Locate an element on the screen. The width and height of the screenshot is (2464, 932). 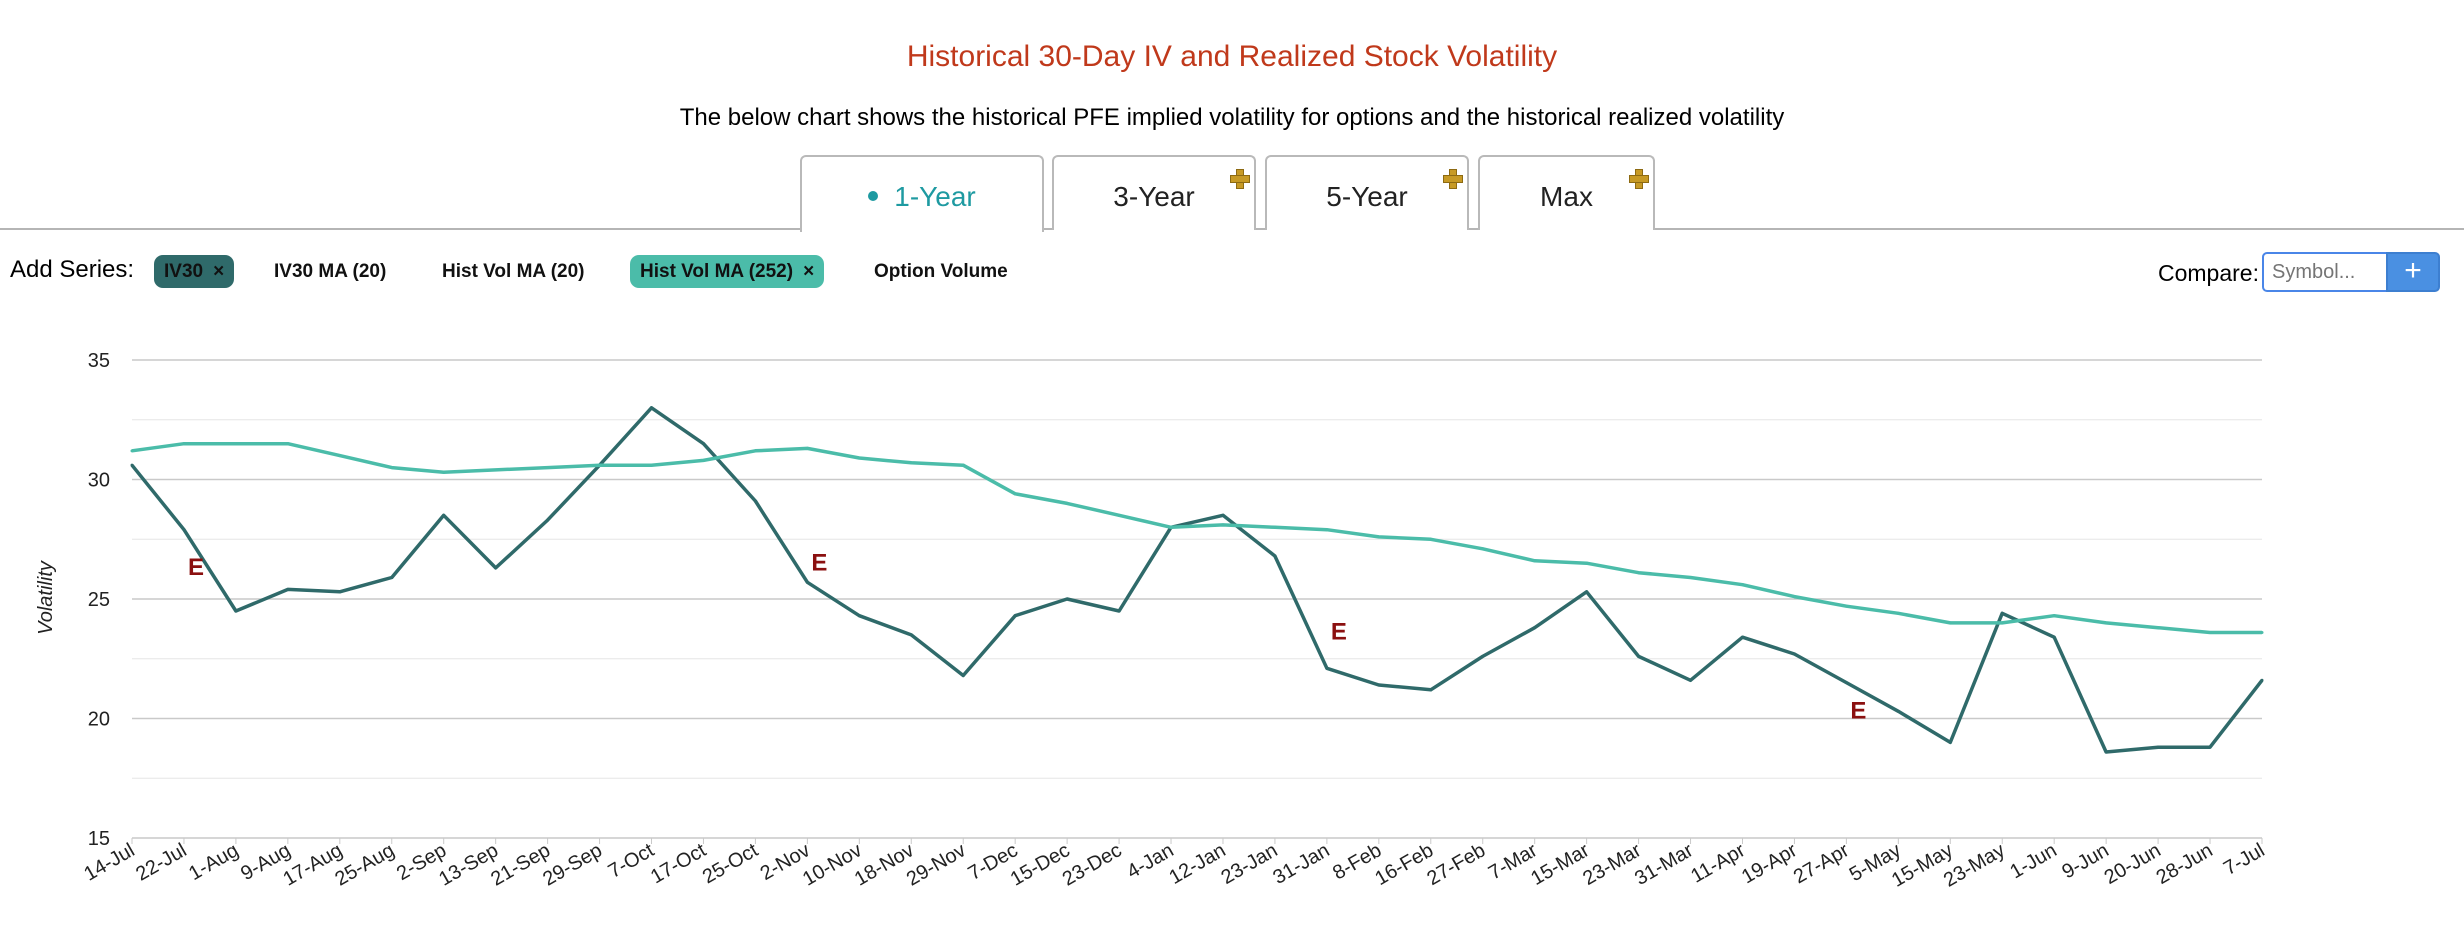
y-tick-label: 30 is located at coordinates (99, 481).